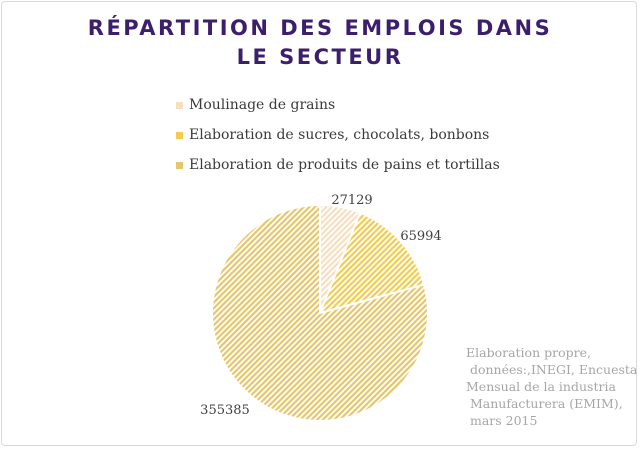 The image size is (640, 449). I want to click on data-label-sucres: 65994, so click(420, 236).